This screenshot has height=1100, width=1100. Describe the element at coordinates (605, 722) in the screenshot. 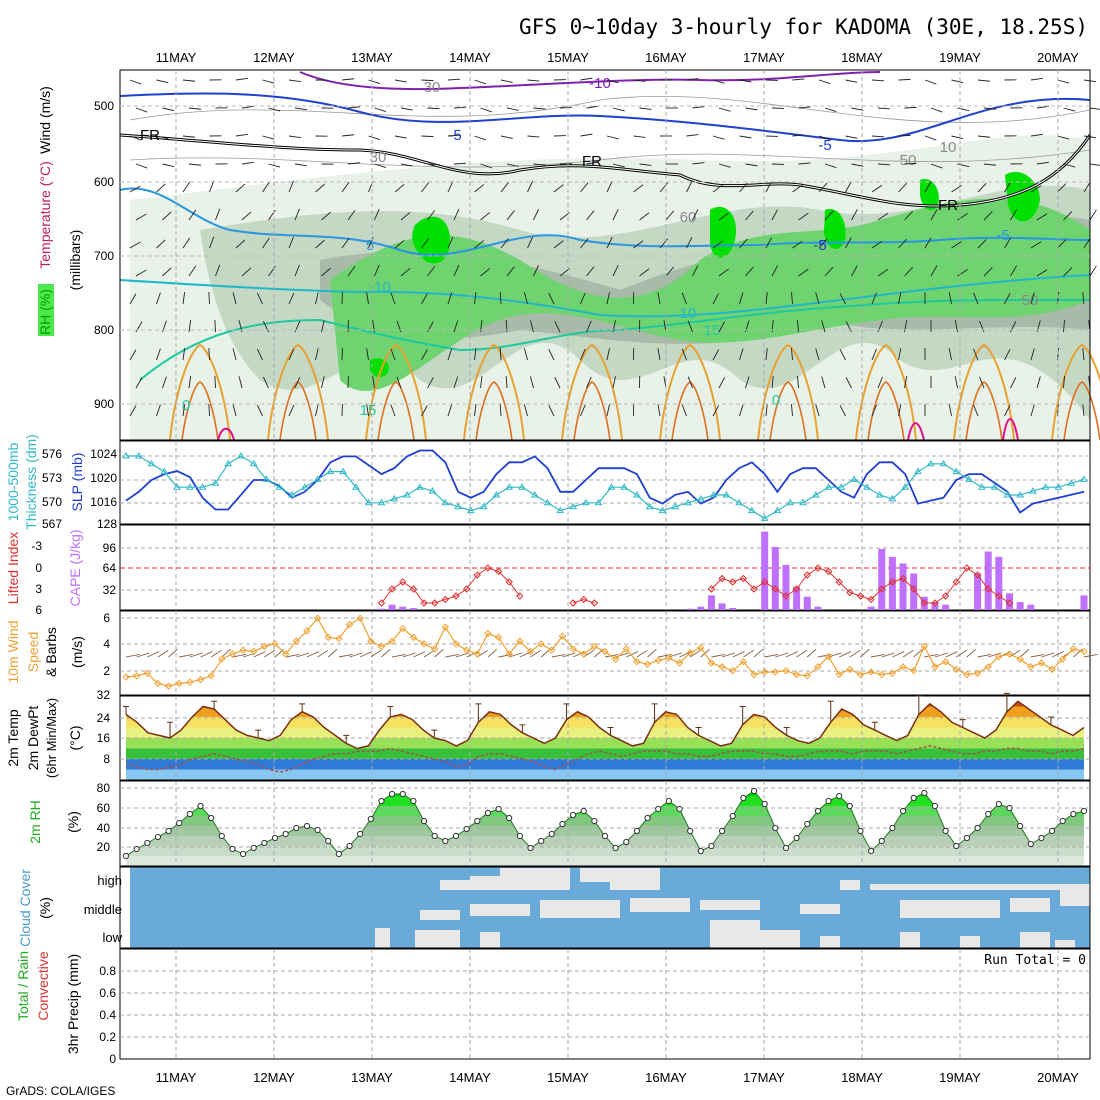

I see `temp-band` at that location.